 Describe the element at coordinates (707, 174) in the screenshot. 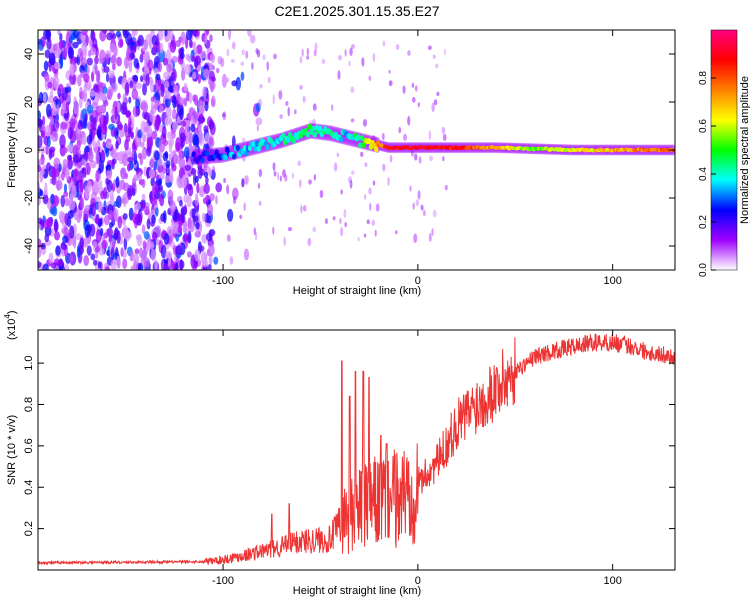

I see `colorbar-ticks: 0.0 0.2 0.4 0.6 0.8` at that location.